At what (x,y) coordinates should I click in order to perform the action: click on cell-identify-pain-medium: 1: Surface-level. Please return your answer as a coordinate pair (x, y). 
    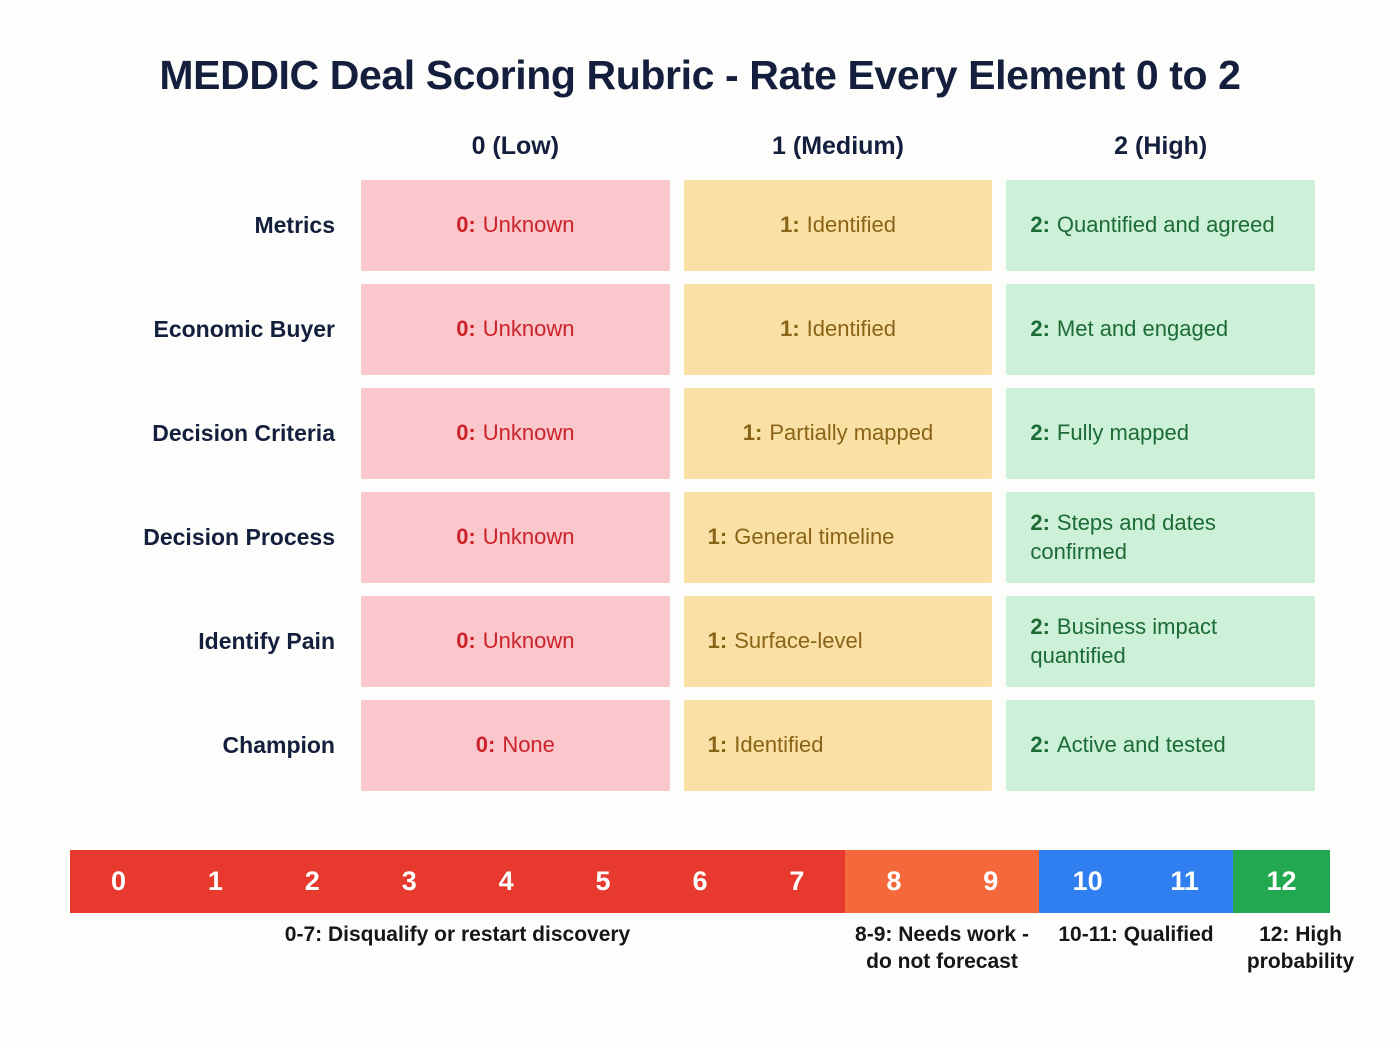
    Looking at the image, I should click on (838, 641).